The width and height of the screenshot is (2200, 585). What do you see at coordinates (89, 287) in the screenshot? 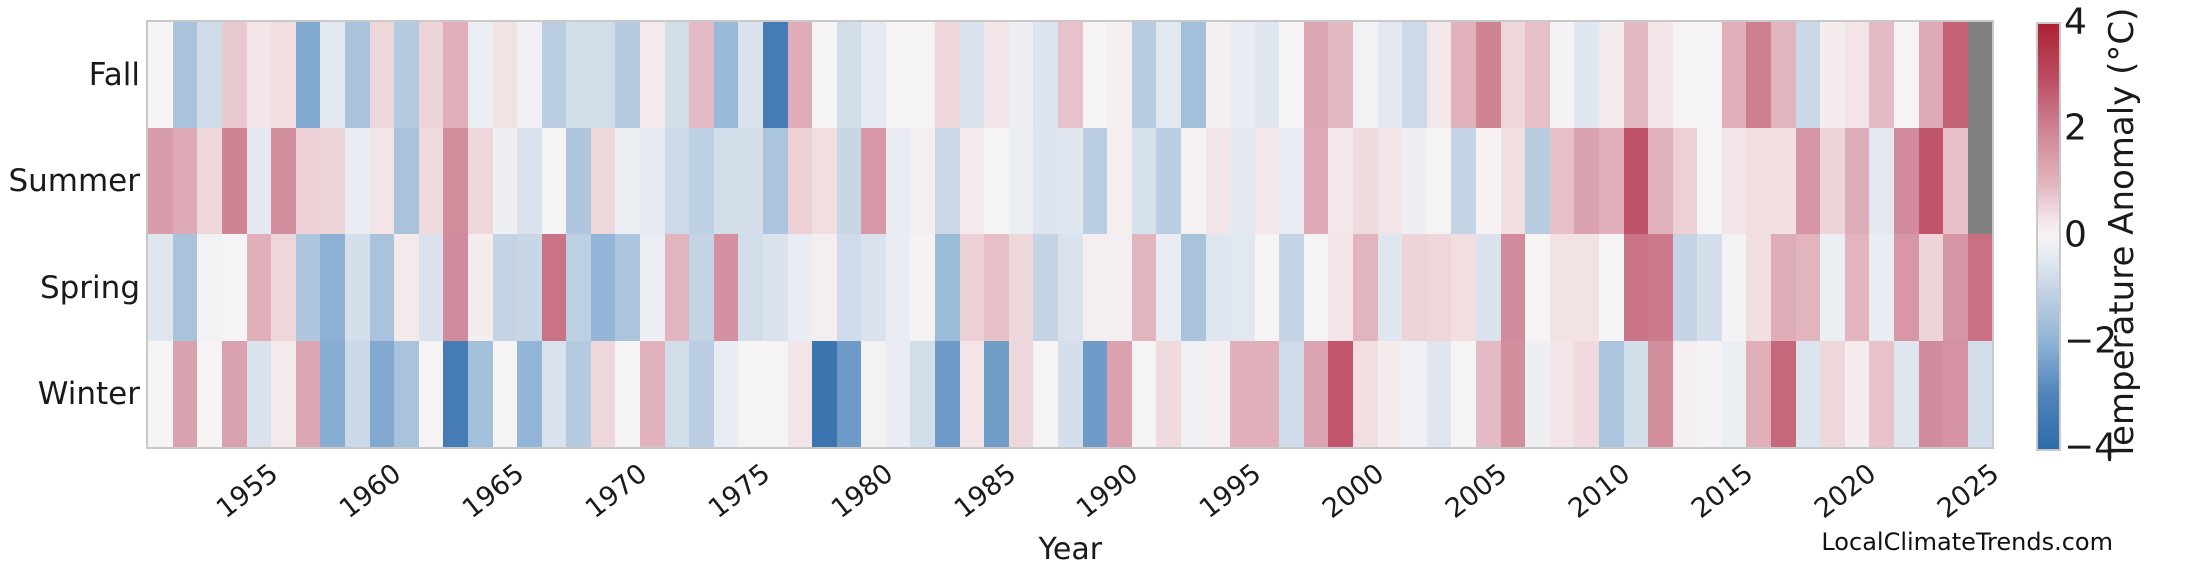
I see `row-label-spring: Spring` at bounding box center [89, 287].